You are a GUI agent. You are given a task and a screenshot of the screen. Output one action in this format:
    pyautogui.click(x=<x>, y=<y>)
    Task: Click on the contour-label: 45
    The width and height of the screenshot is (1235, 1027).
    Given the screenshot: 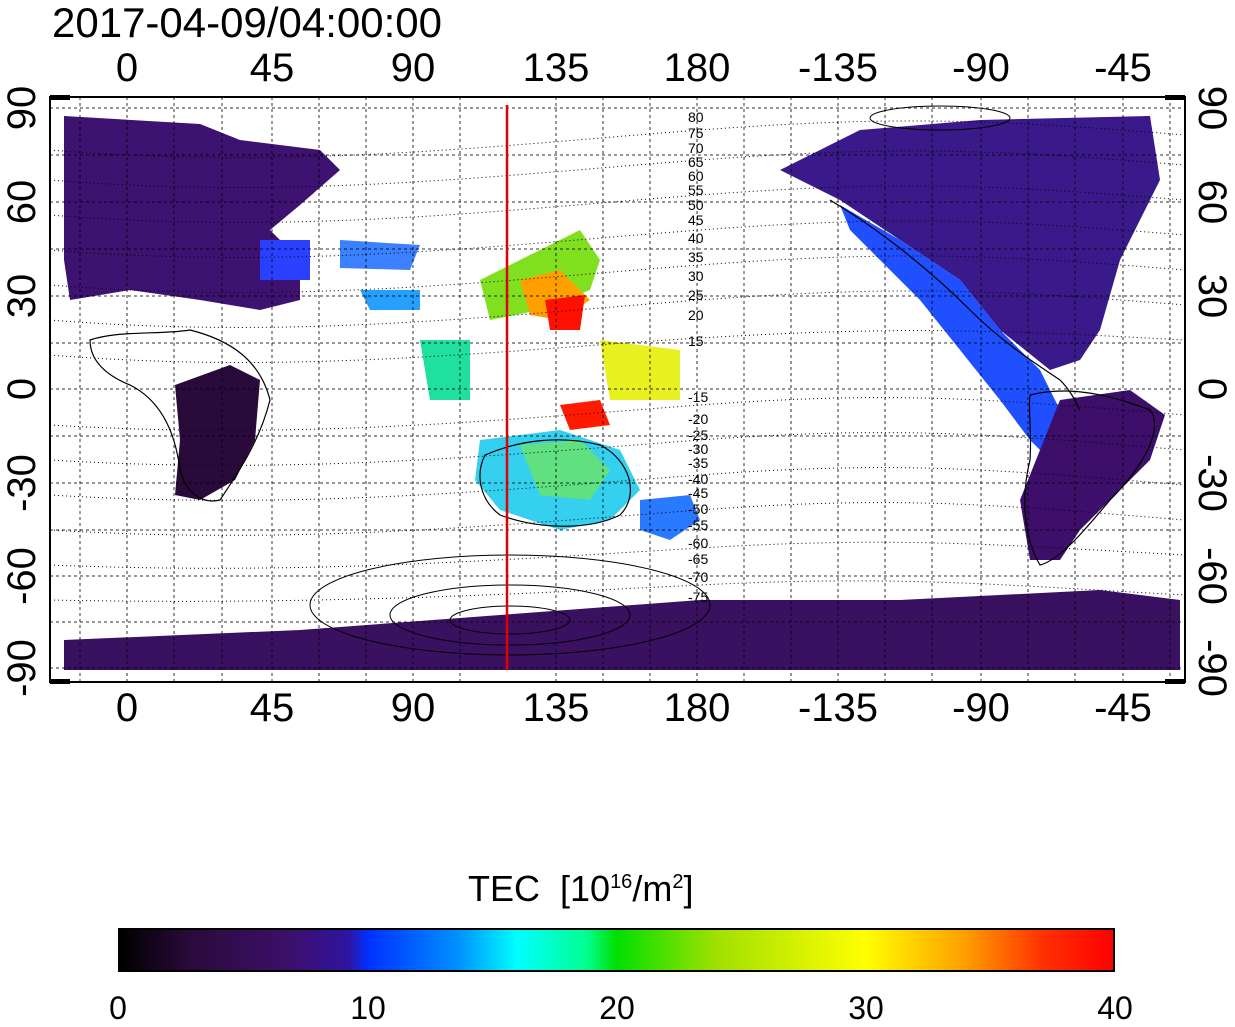 What is the action you would take?
    pyautogui.click(x=696, y=220)
    